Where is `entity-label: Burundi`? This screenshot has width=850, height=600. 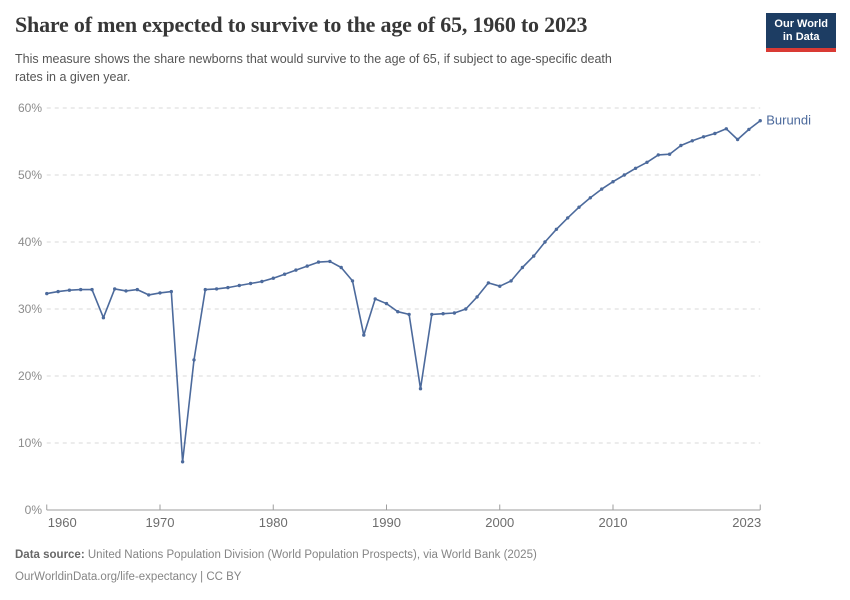
entity-label: Burundi is located at coordinates (788, 120).